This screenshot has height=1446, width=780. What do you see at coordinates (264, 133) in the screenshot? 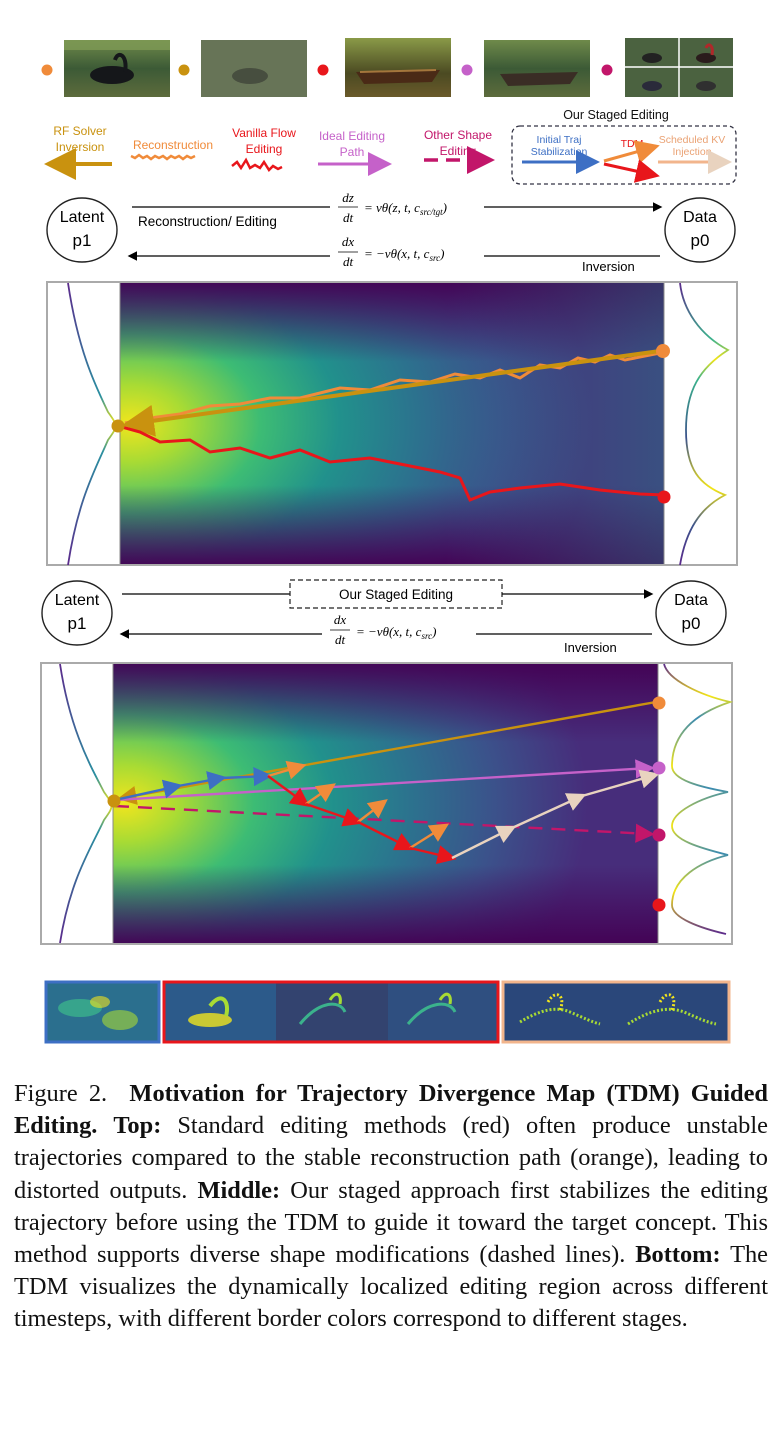
I see `legend-vanilla-1: Vanilla Flow` at bounding box center [264, 133].